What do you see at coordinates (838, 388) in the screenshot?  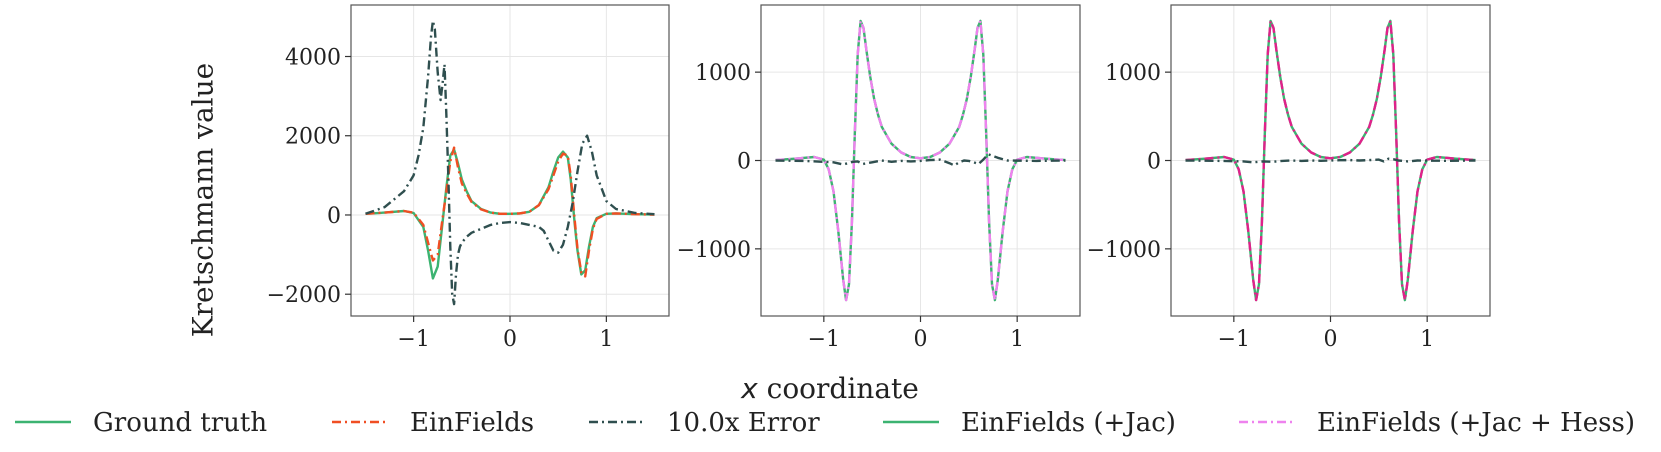 I see `x-axis-label-rest: coordinate` at bounding box center [838, 388].